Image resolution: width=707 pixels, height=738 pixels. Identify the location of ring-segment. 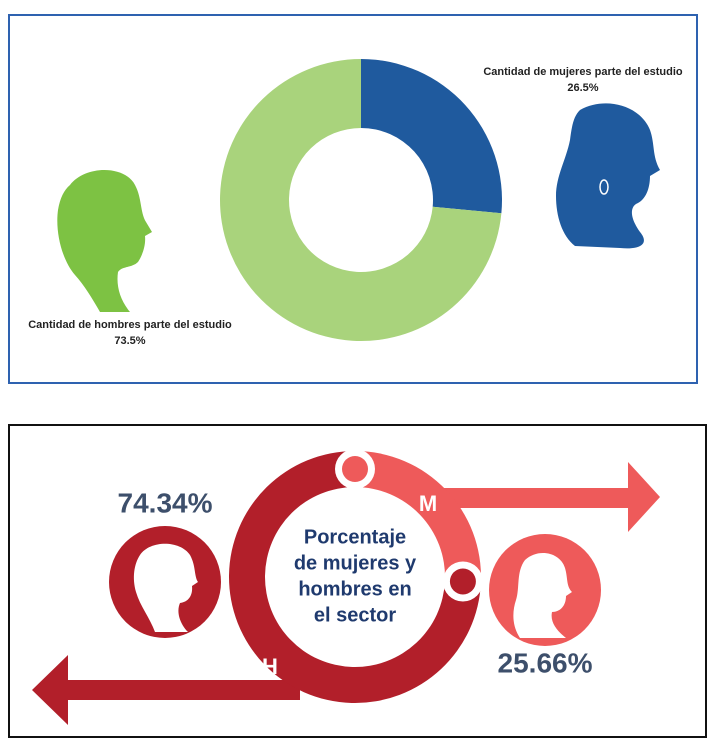
(418, 517).